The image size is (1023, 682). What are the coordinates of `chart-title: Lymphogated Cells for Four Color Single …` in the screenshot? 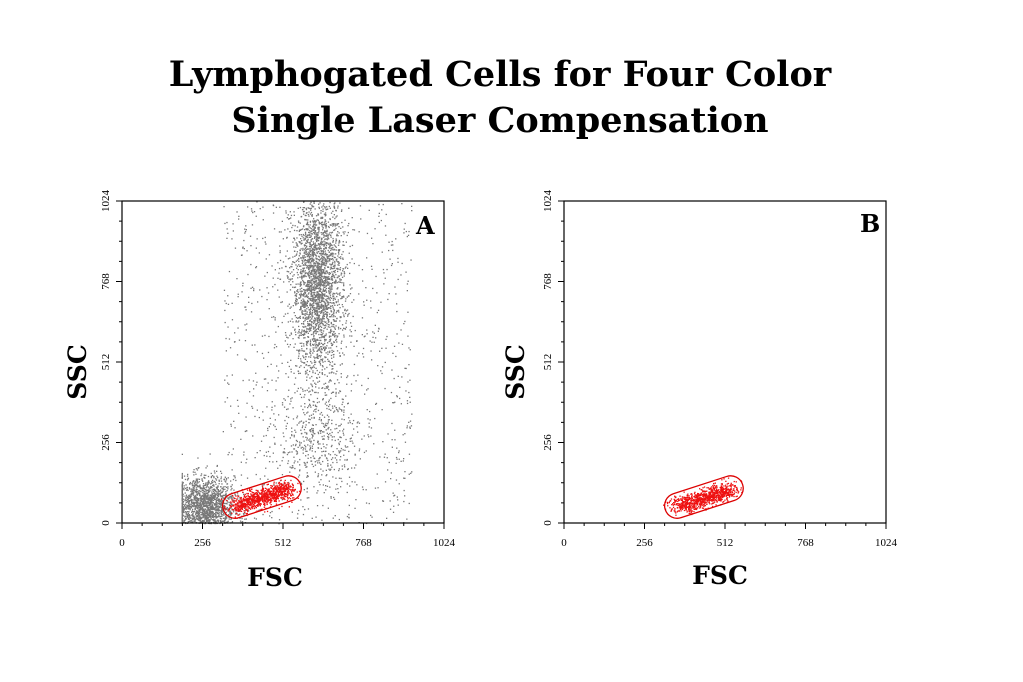 It's located at (500, 98).